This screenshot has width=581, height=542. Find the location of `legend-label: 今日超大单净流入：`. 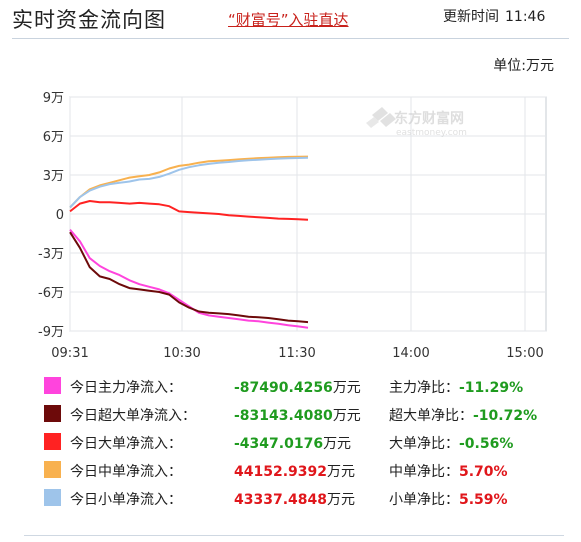

legend-label: 今日超大单净流入： is located at coordinates (133, 416).